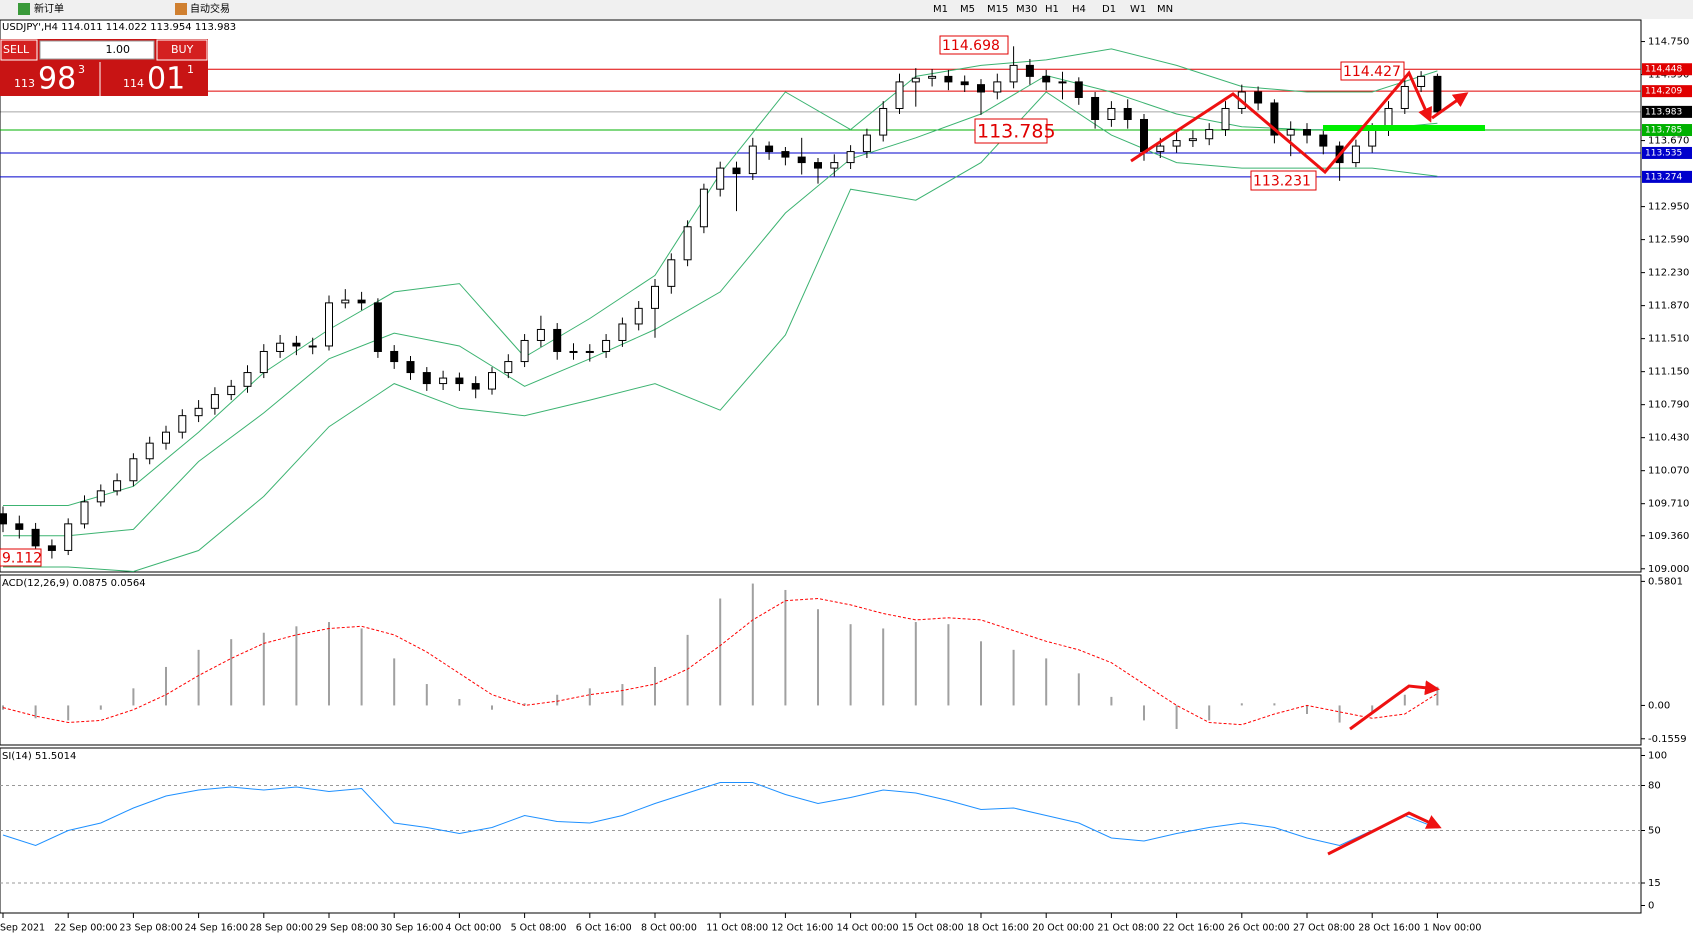 This screenshot has height=935, width=1693. Describe the element at coordinates (190, 69) in the screenshot. I see `ask-sup: 1` at that location.